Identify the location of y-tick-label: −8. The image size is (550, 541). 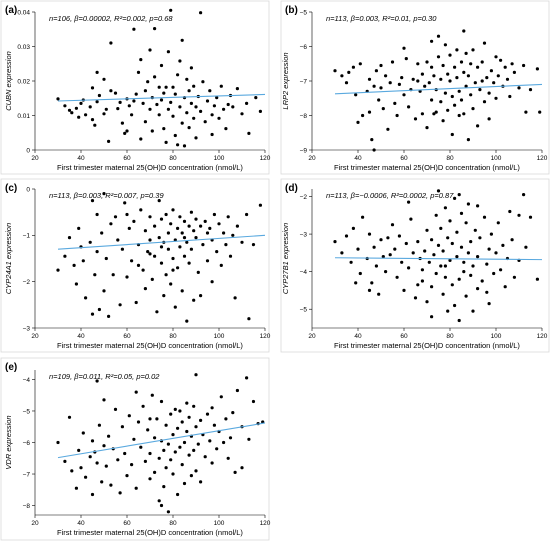
(27, 506).